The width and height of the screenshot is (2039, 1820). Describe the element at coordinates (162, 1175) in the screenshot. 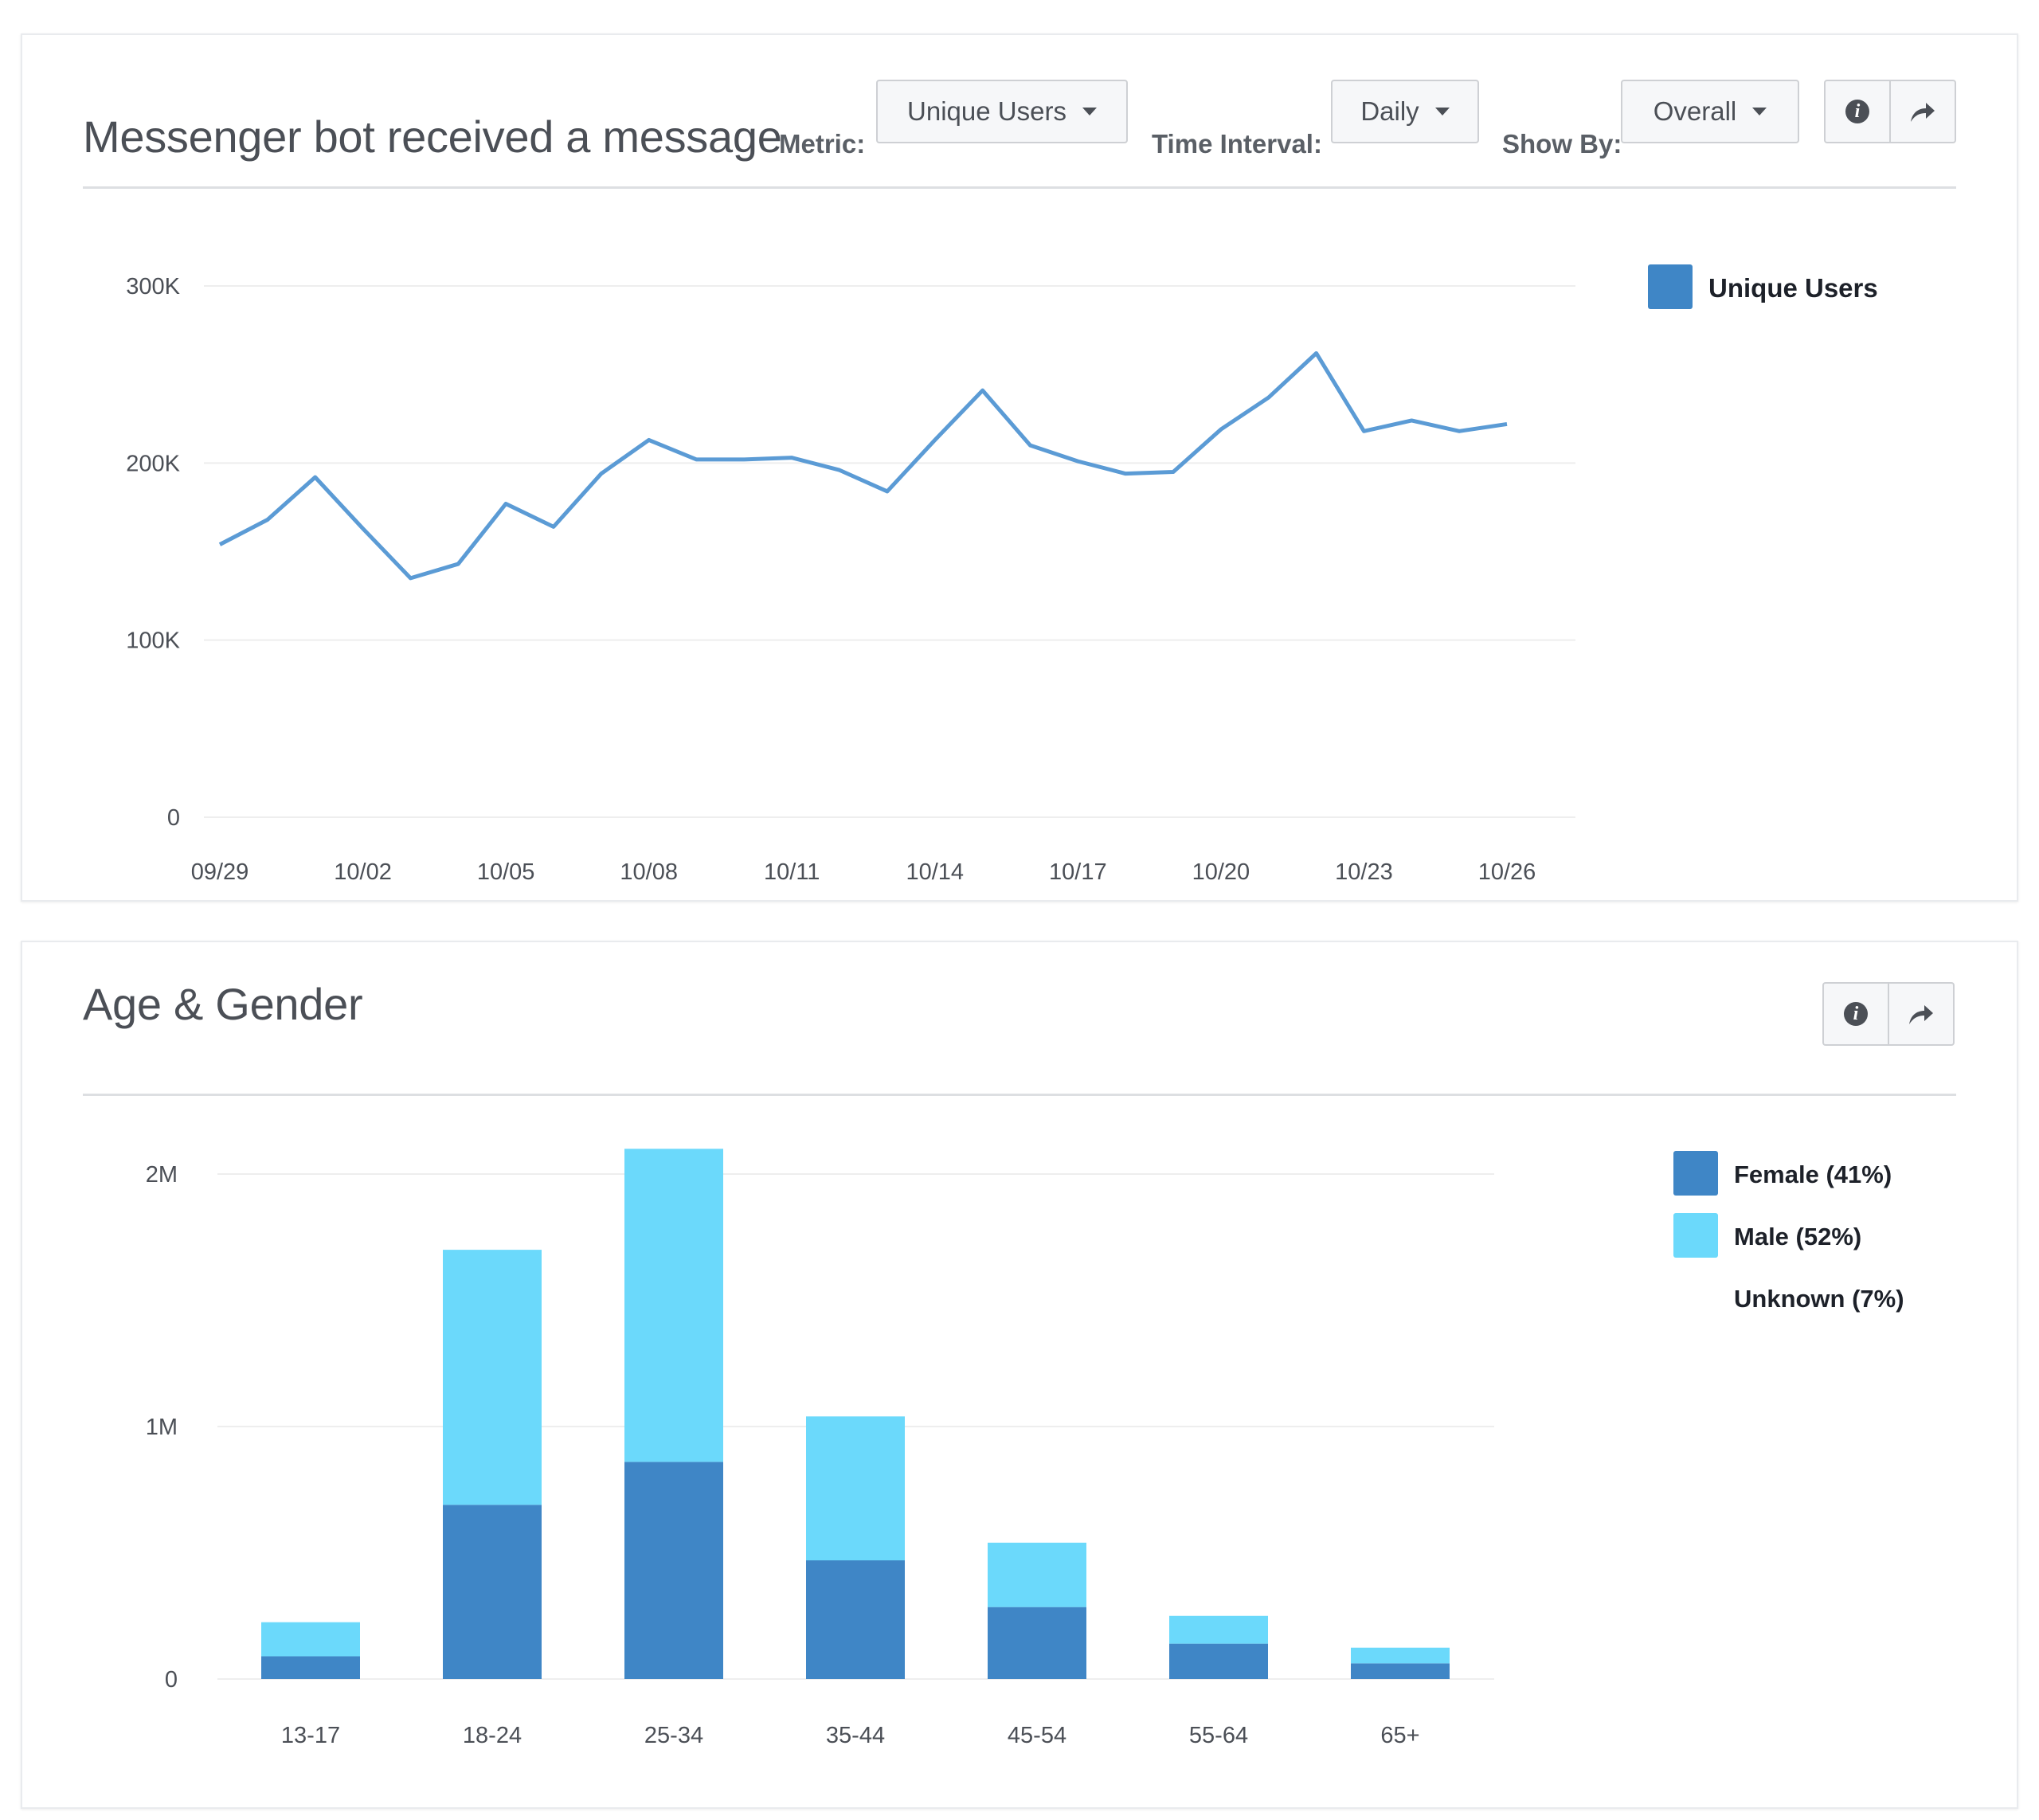

I see `y-tick-label: 2M` at that location.